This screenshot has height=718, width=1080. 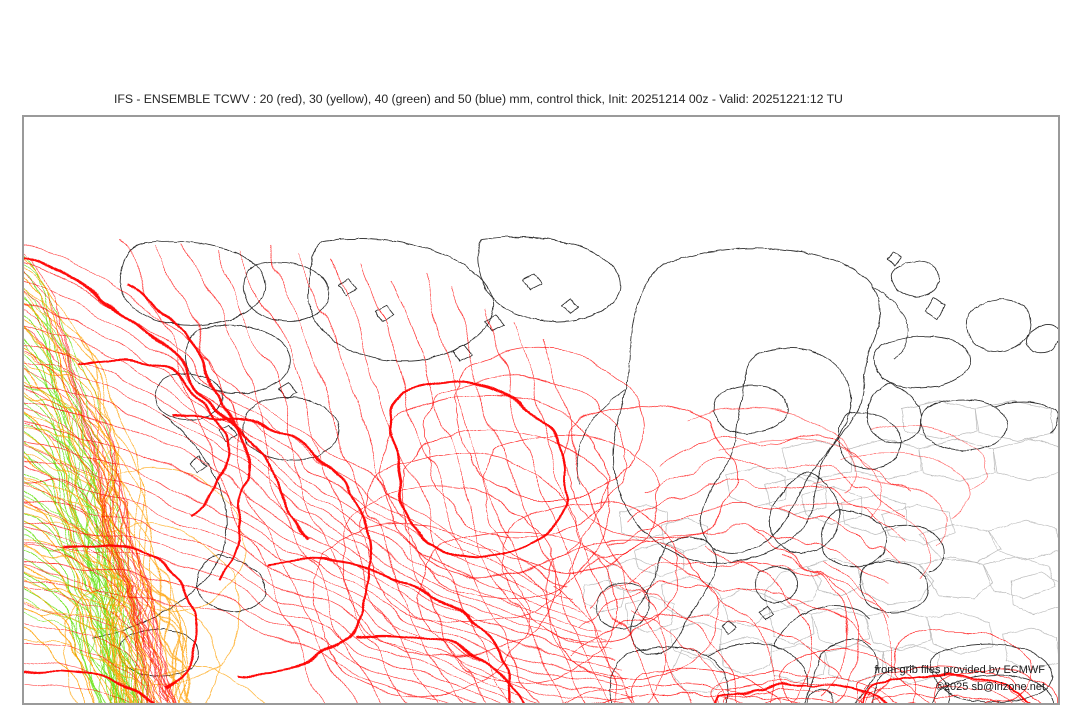 What do you see at coordinates (990, 687) in the screenshot?
I see `credit-copyright: ©2025 sb@irizone.net` at bounding box center [990, 687].